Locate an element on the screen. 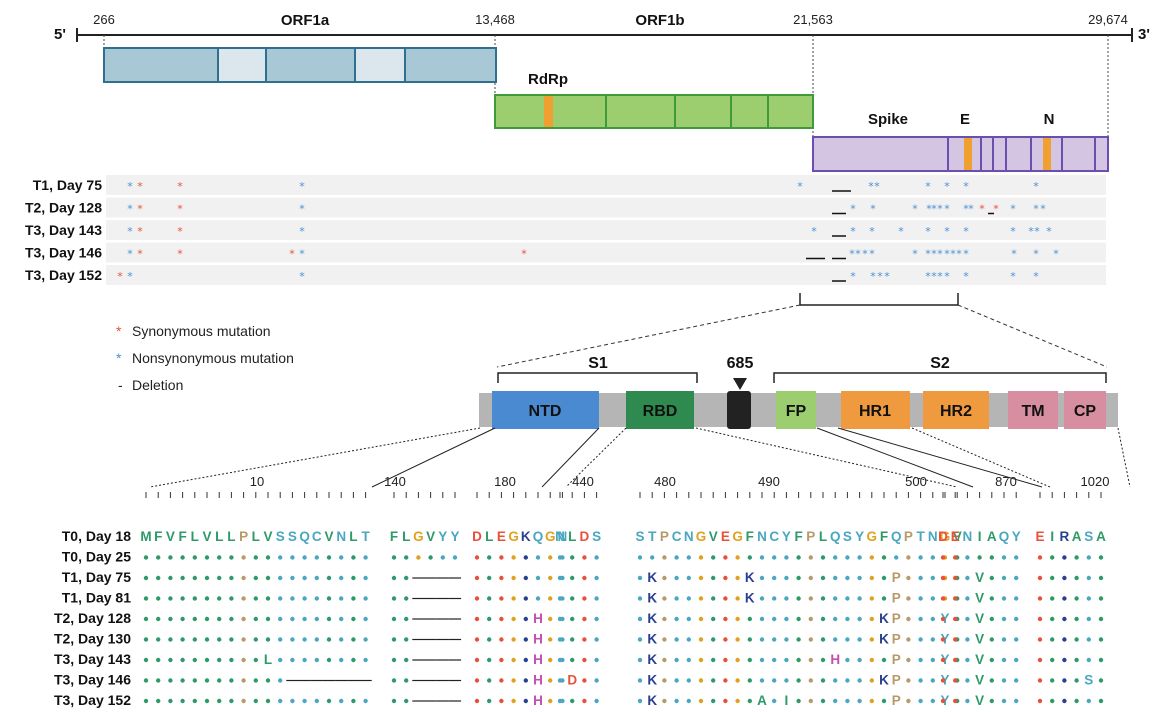  five-prime-label: 5' is located at coordinates (60, 34).